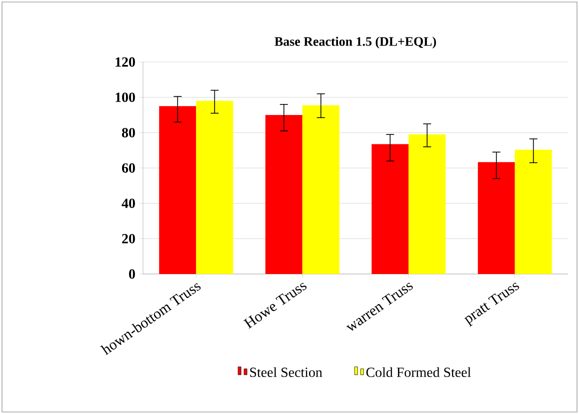 The width and height of the screenshot is (579, 414). Describe the element at coordinates (128, 239) in the screenshot. I see `y-tick-label: 20` at that location.